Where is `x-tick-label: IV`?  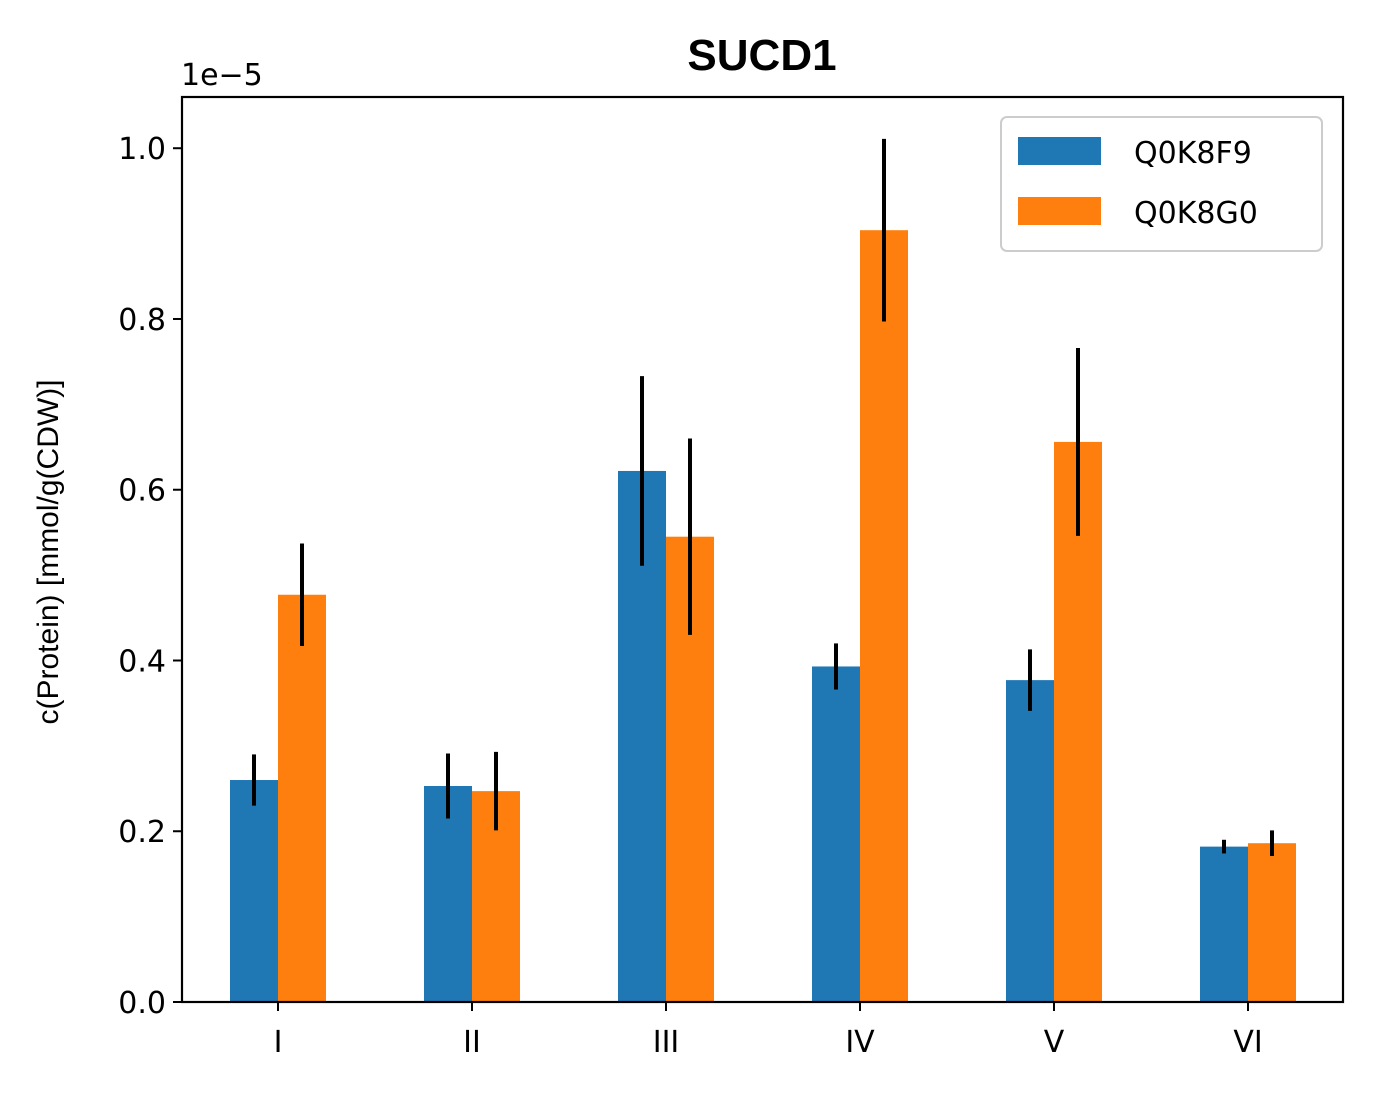 x-tick-label: IV is located at coordinates (860, 1042).